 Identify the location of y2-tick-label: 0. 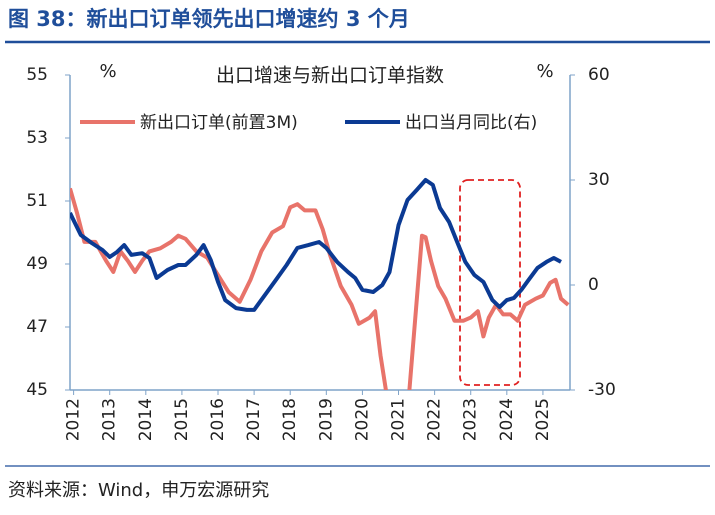
(593, 285).